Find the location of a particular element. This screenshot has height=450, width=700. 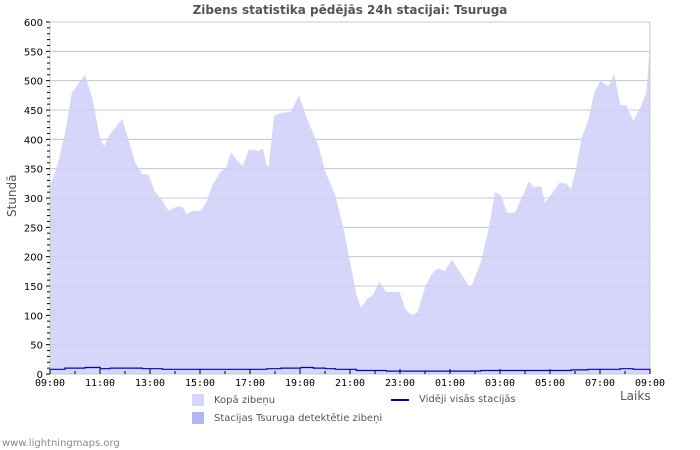

y-axis-label: Stundā is located at coordinates (12, 195).